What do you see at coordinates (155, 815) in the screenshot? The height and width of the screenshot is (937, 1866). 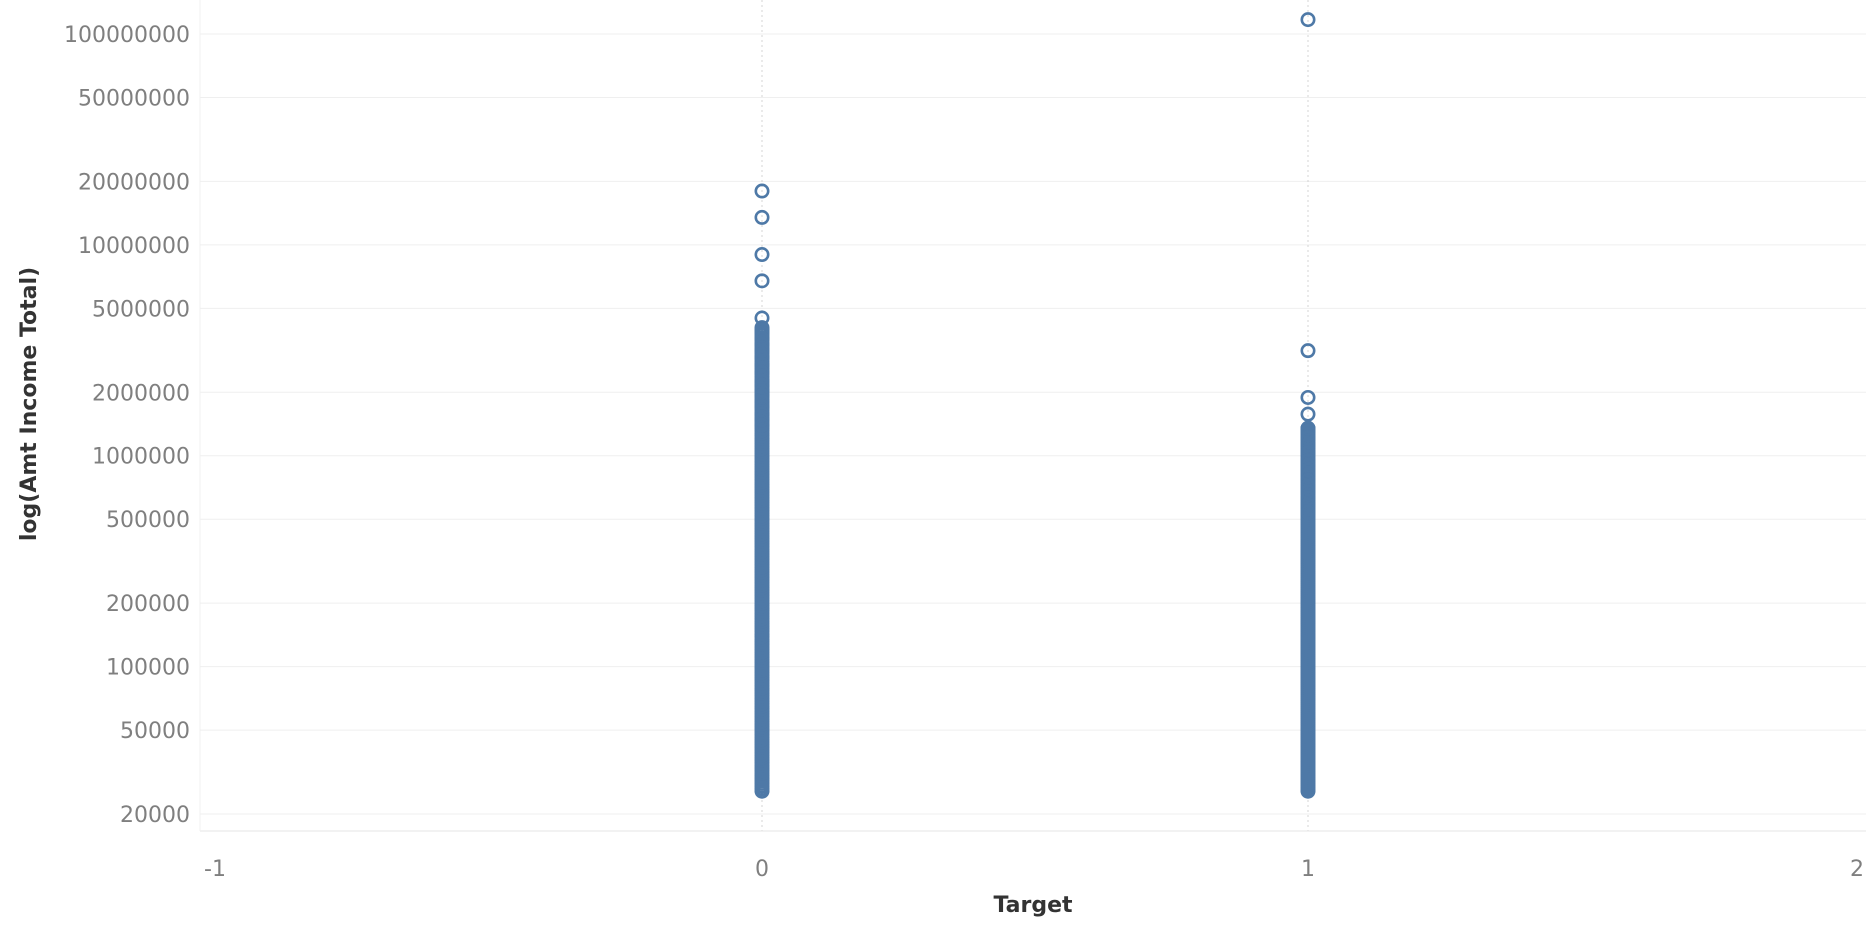 I see `y-tick-label: 20000` at bounding box center [155, 815].